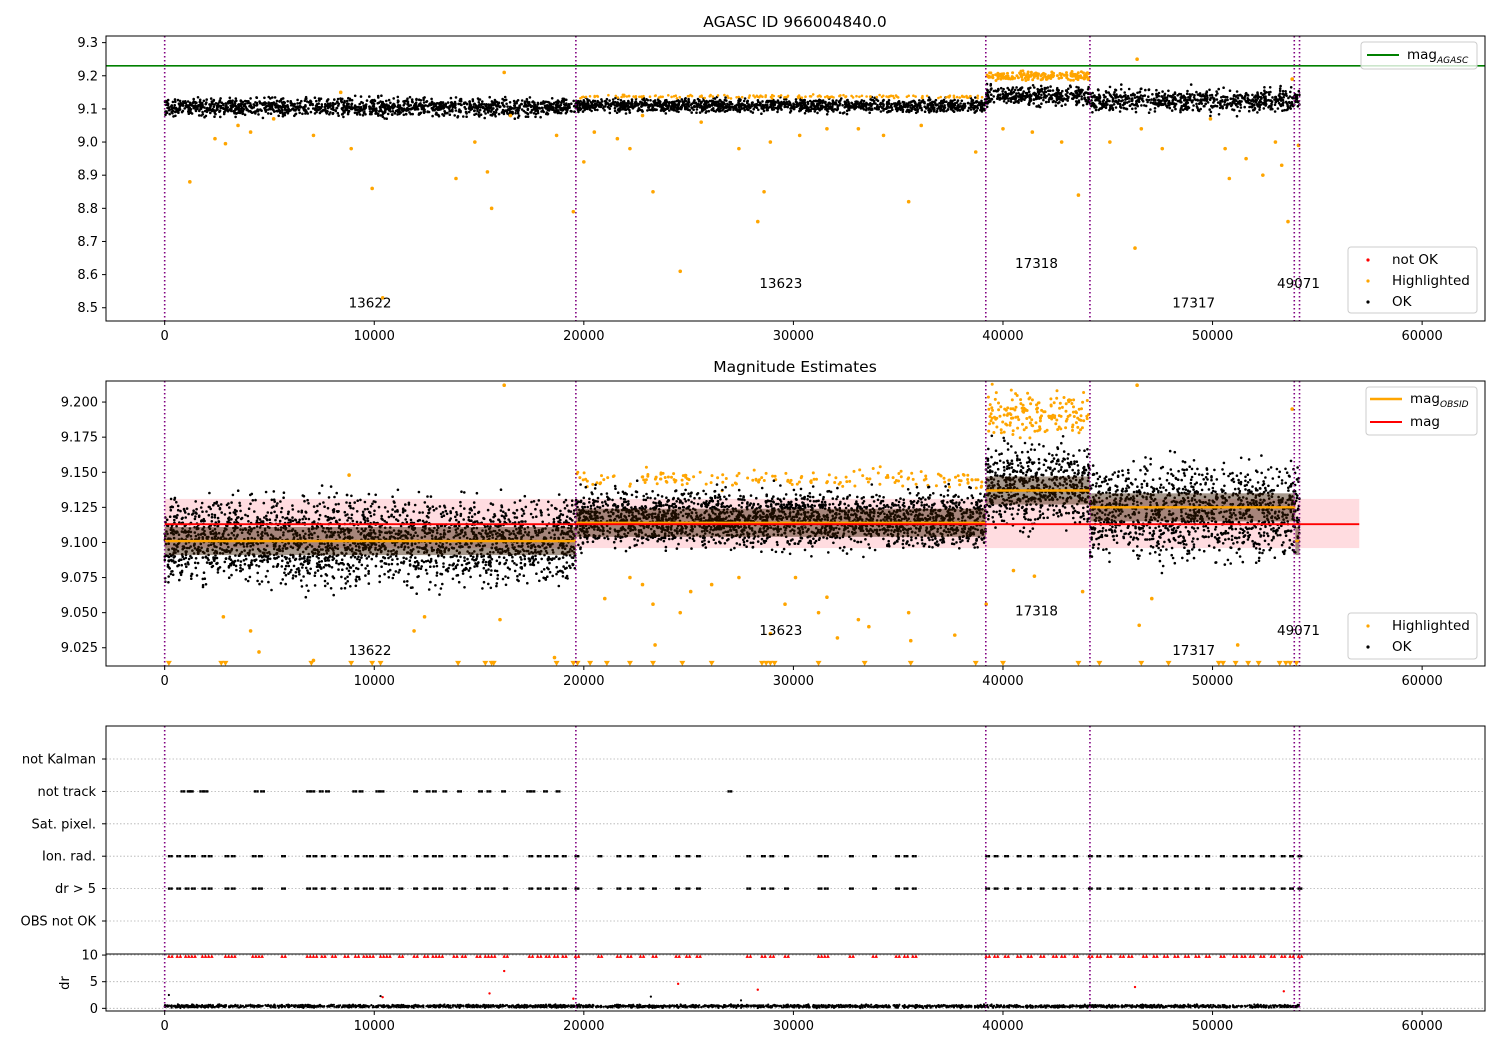  Describe the element at coordinates (370, 304) in the screenshot. I see `obsid-annotation: 13622` at that location.